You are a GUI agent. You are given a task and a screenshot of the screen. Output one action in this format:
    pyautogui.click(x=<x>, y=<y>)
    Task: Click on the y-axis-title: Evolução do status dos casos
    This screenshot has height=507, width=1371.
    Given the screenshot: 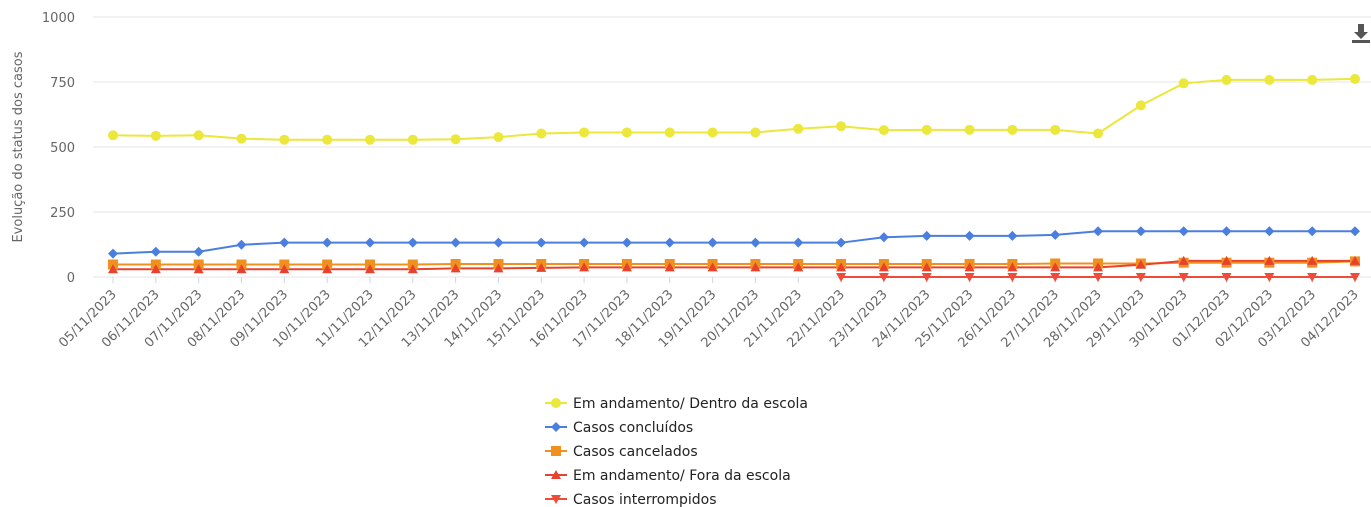 What is the action you would take?
    pyautogui.click(x=18, y=146)
    